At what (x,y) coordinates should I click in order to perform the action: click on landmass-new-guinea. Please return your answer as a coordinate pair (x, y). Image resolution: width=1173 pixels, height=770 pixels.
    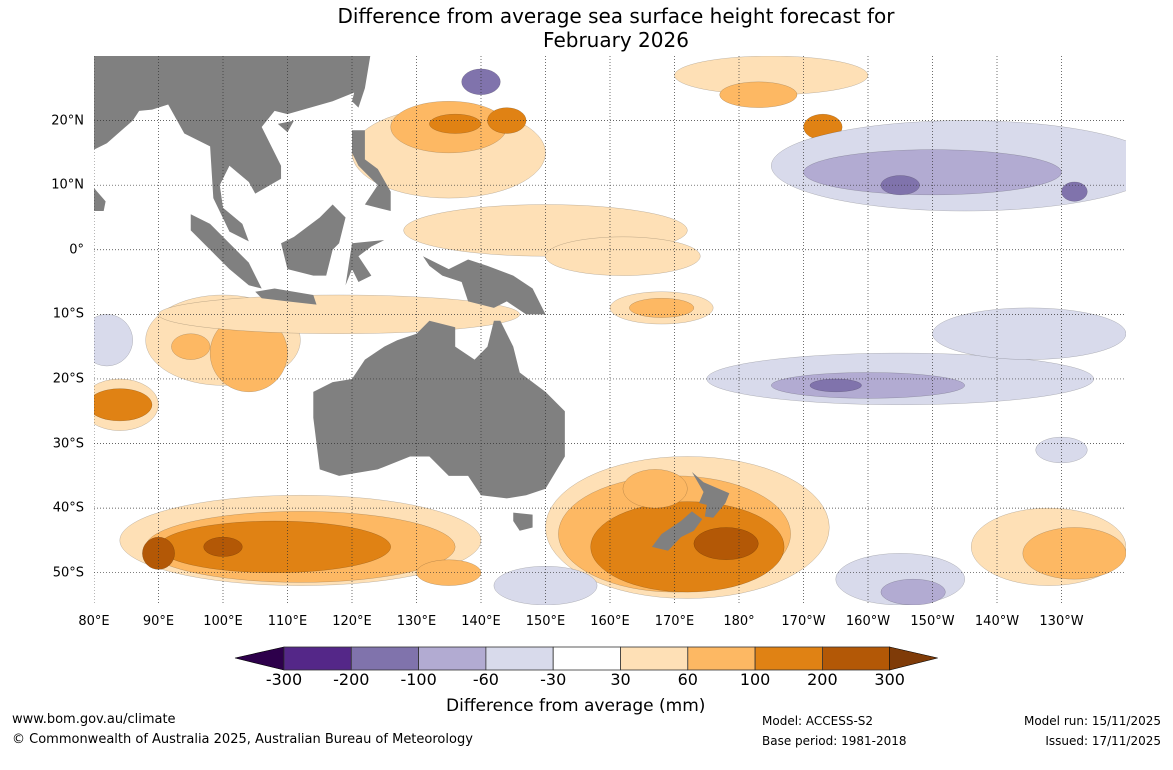
    Looking at the image, I should click on (484, 285).